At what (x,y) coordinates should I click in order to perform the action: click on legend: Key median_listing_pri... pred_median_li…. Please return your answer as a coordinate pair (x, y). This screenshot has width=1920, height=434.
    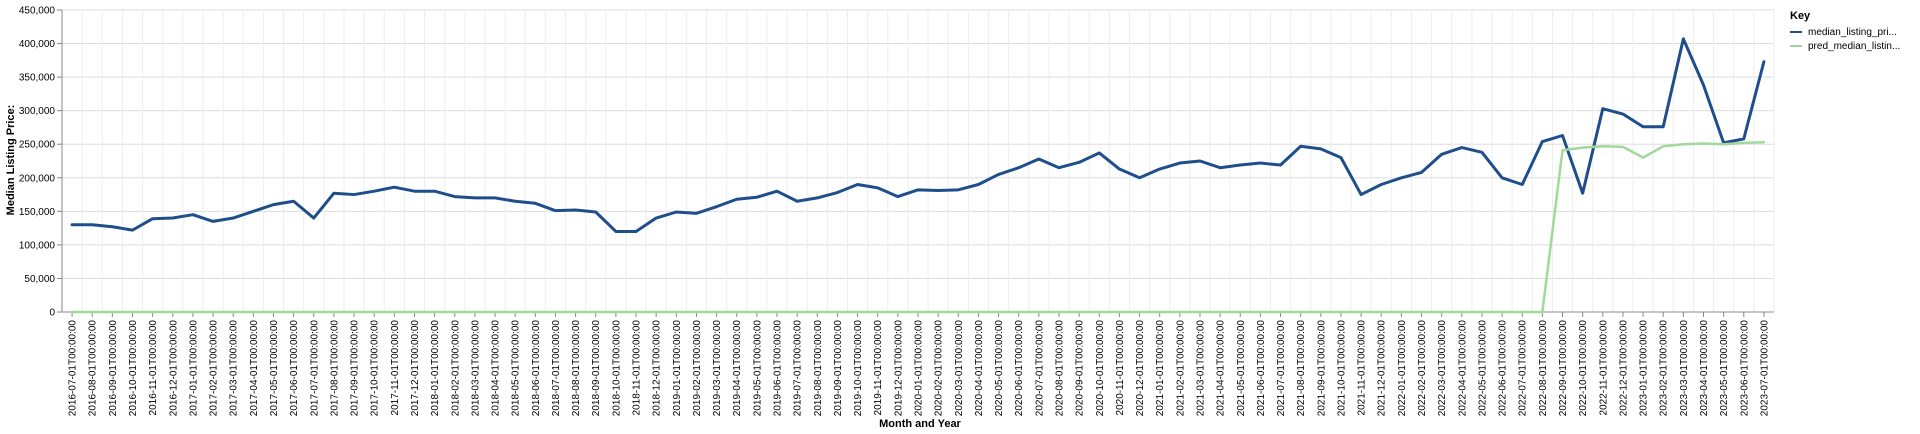
    Looking at the image, I should click on (1845, 31).